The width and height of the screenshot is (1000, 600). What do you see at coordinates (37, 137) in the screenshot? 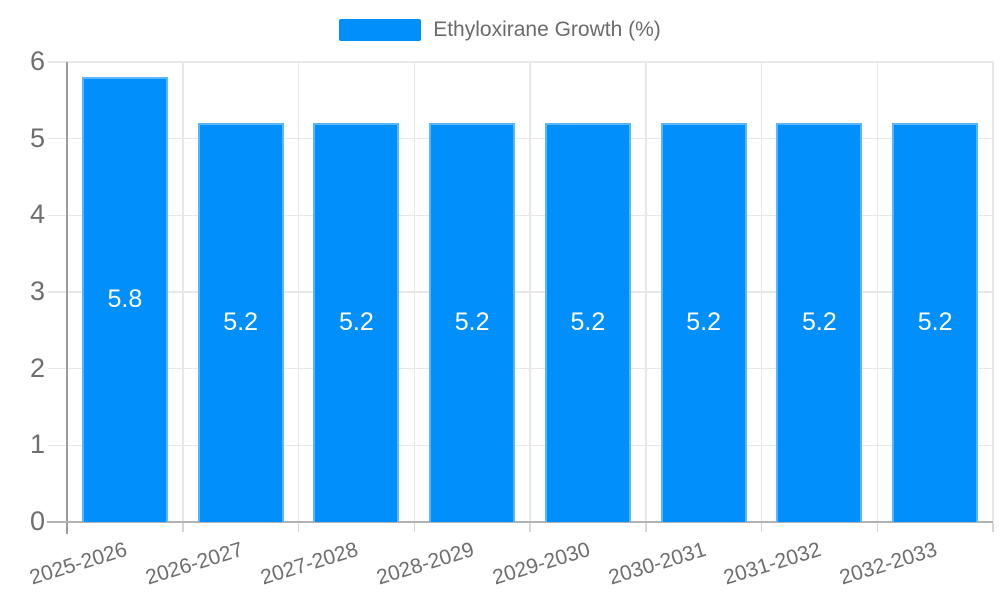
I see `y-tick-label: 5` at bounding box center [37, 137].